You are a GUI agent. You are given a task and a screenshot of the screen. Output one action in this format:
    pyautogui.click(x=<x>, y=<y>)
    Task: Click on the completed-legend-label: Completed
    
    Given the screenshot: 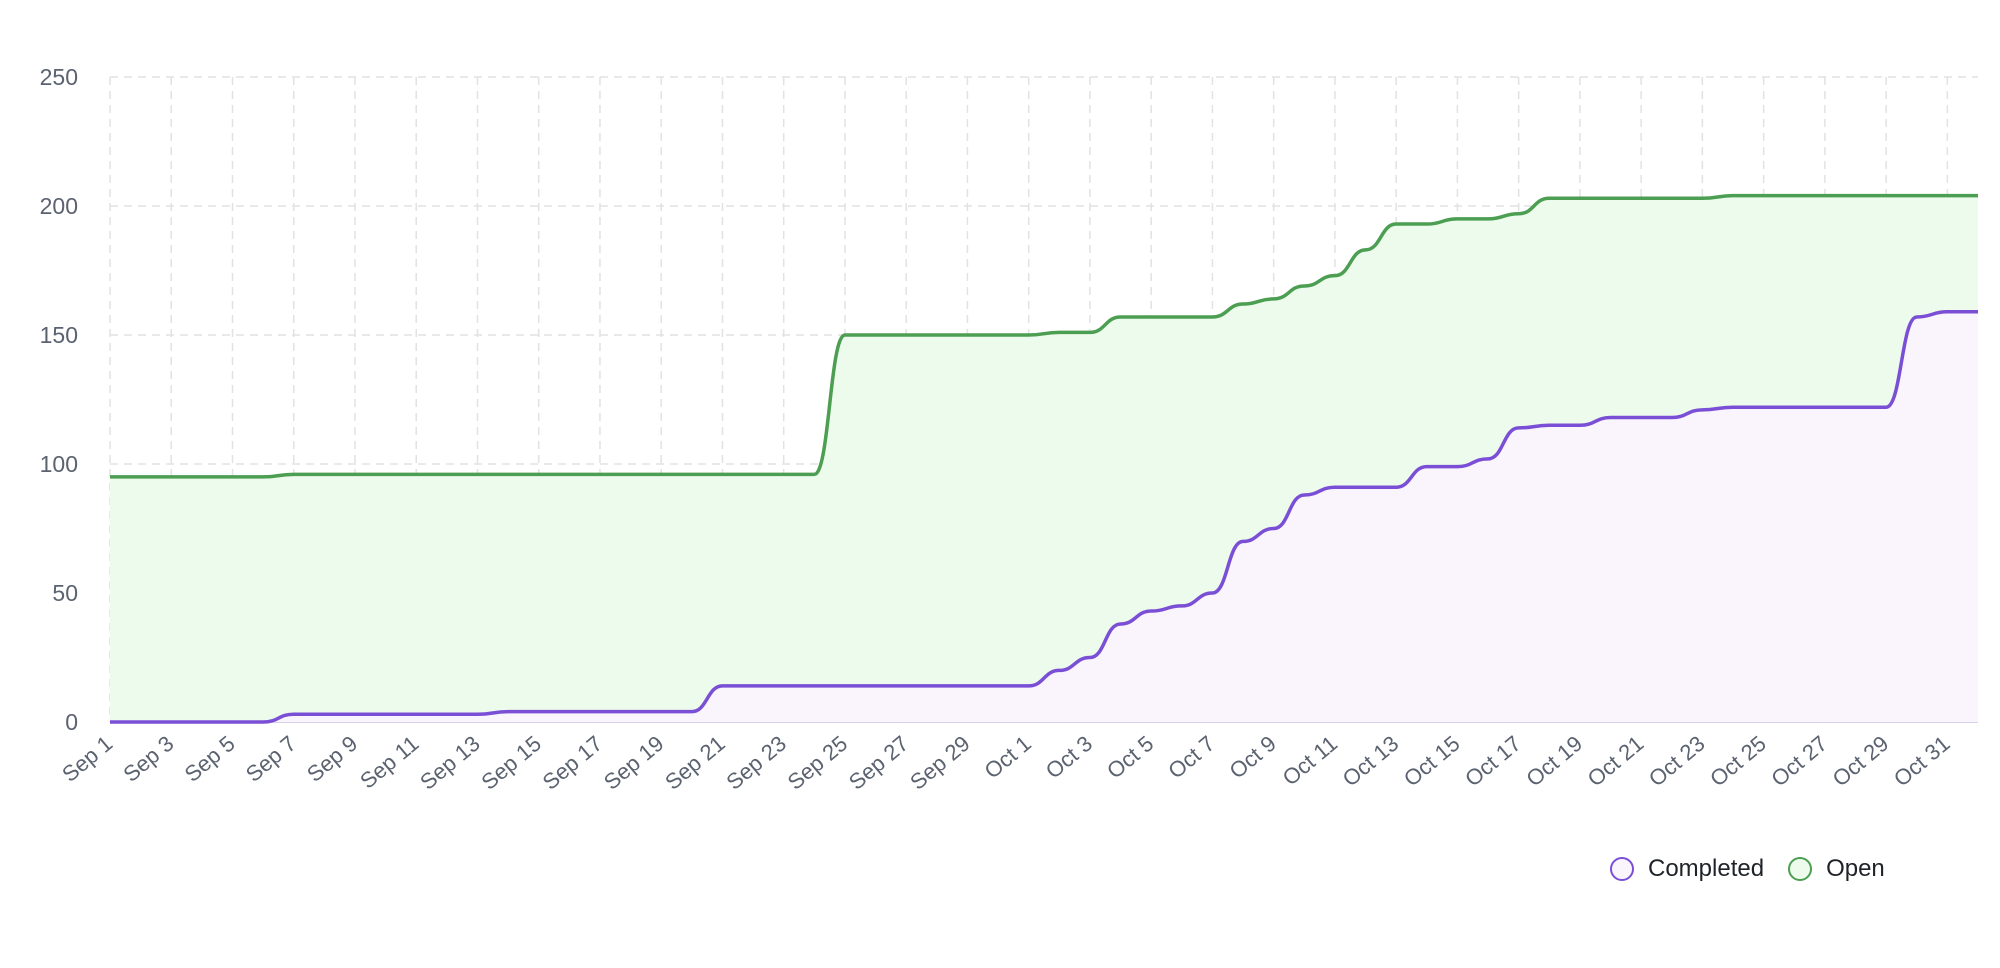 What is the action you would take?
    pyautogui.click(x=1706, y=868)
    